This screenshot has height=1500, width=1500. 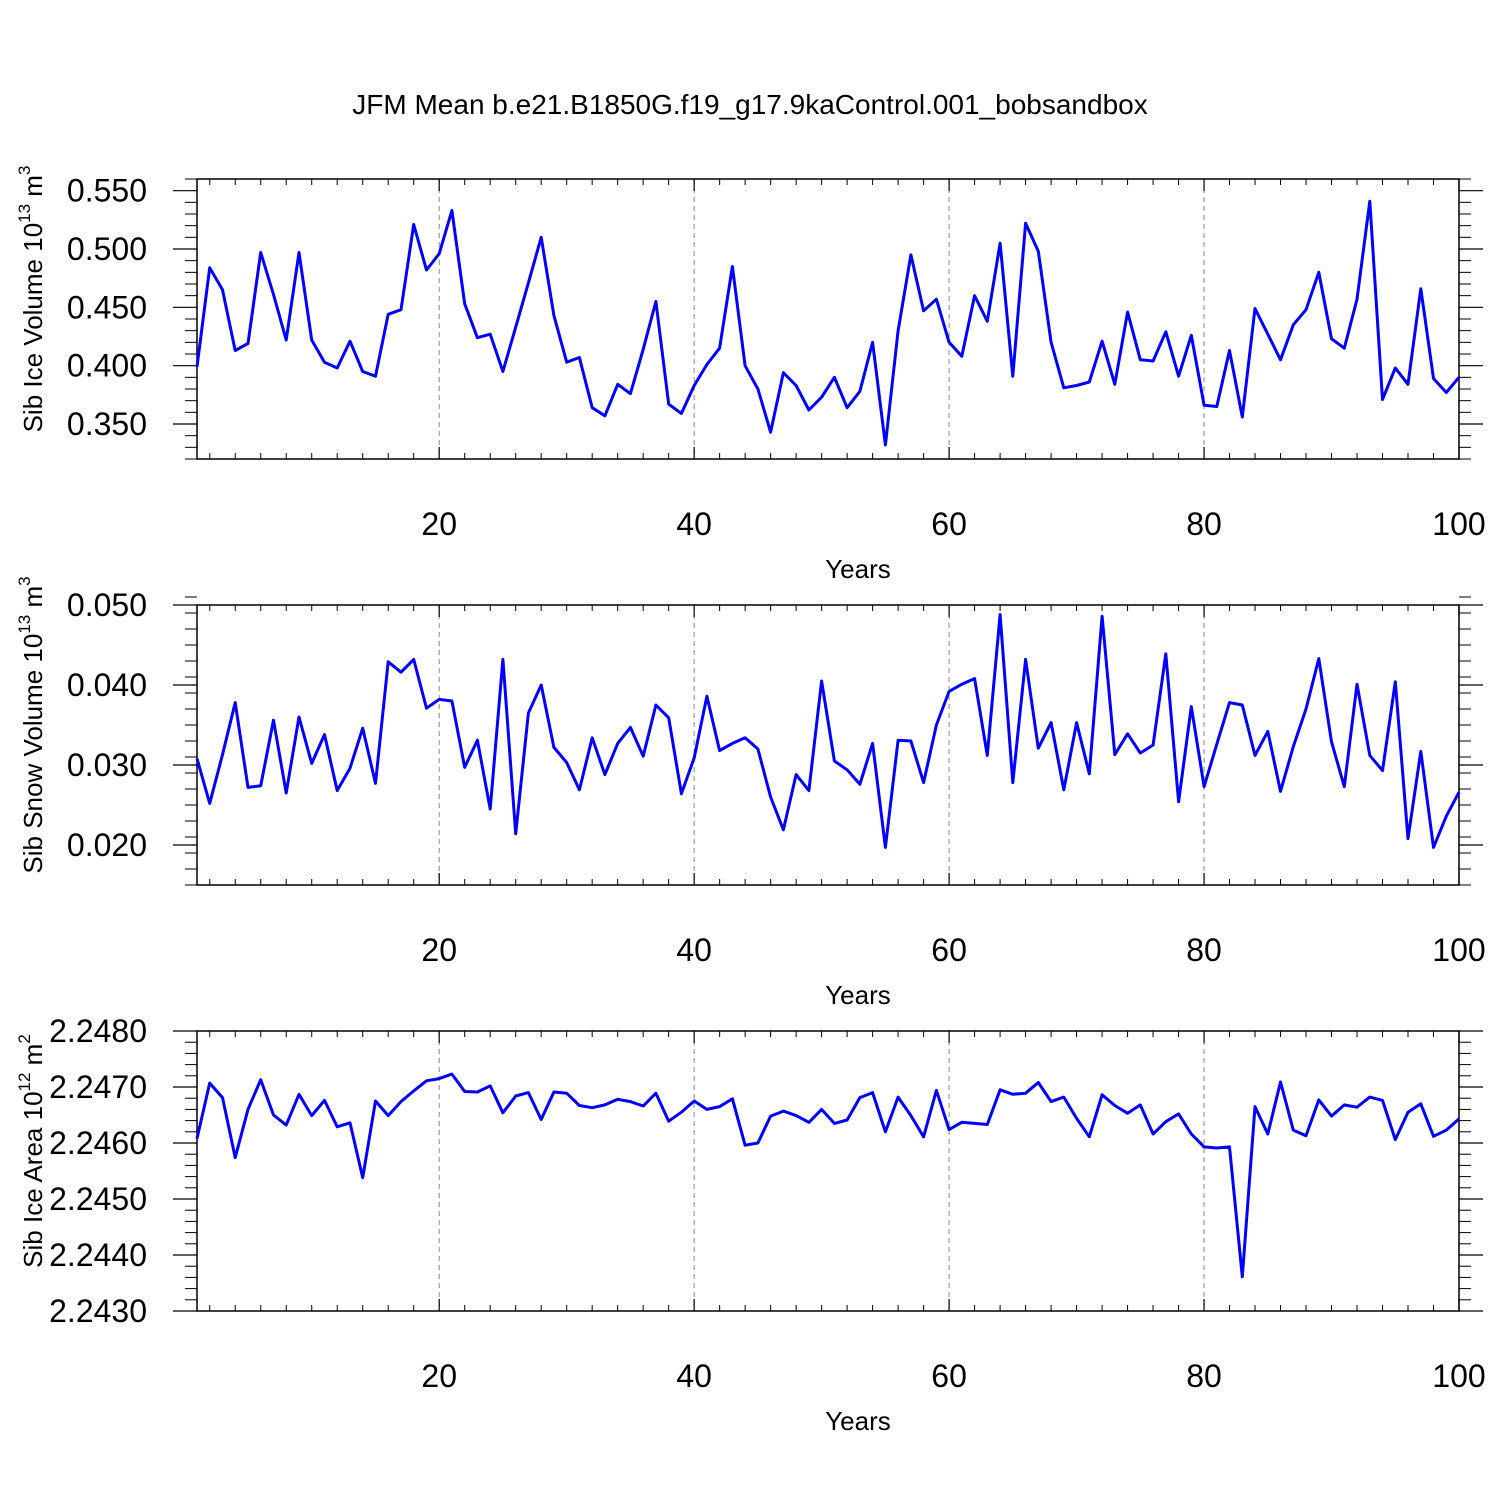 I want to click on y-axis-label: Sib Snow Volume 1013 m3, so click(x=31, y=724).